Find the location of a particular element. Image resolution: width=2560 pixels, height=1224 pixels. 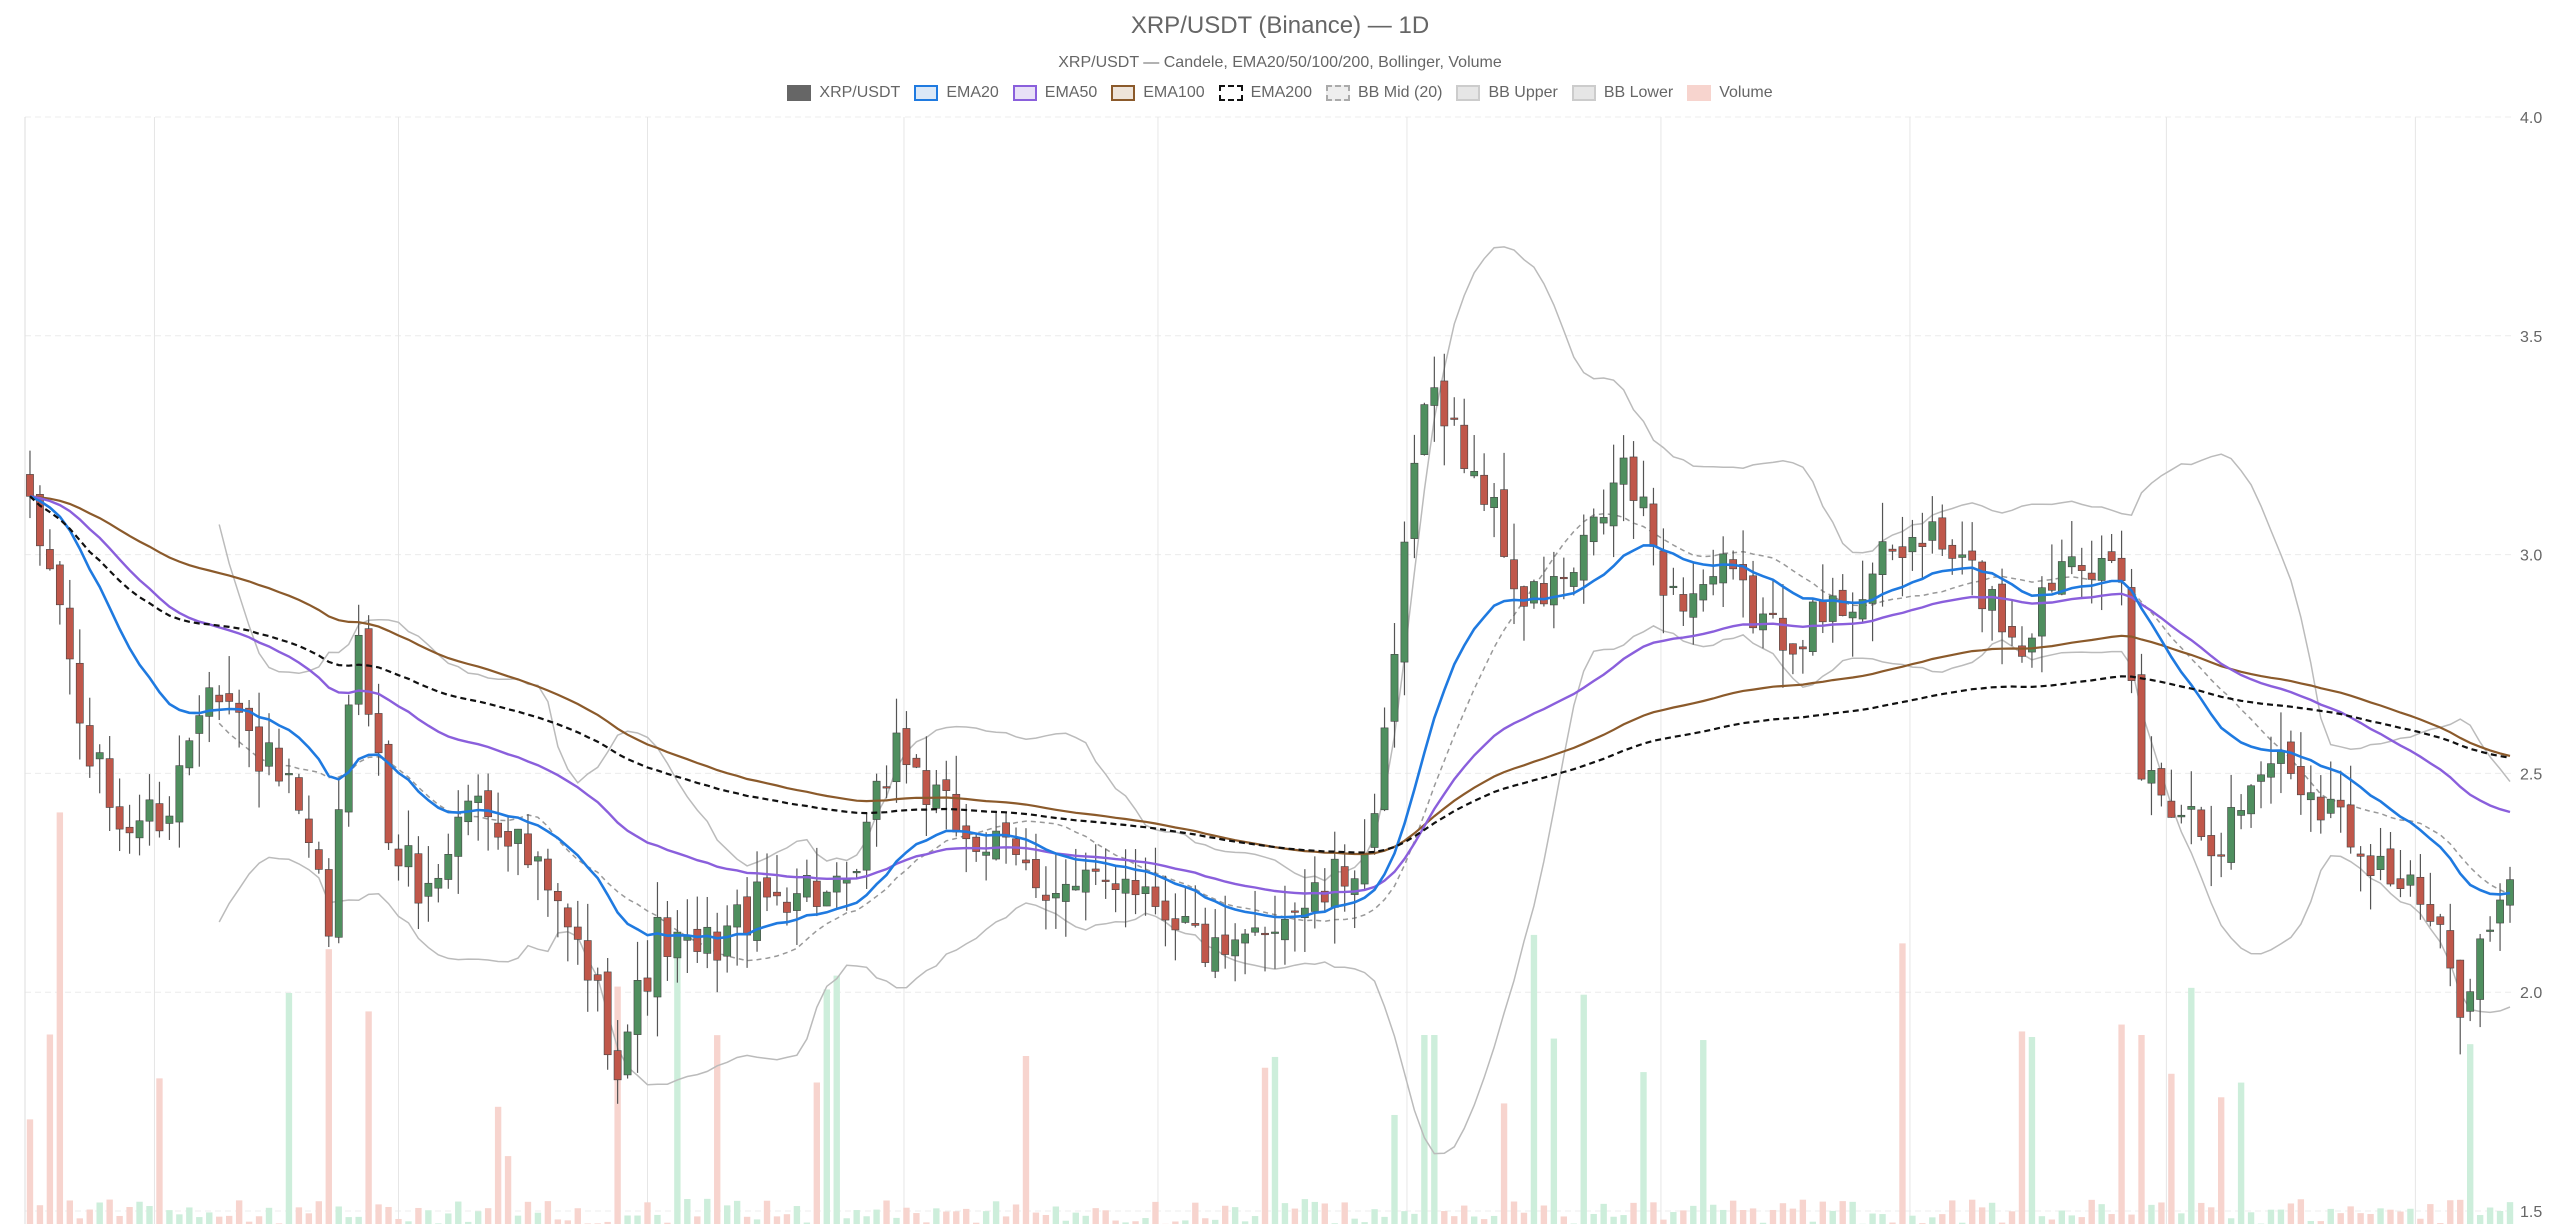

legend-item: BB Lower is located at coordinates (1622, 93).